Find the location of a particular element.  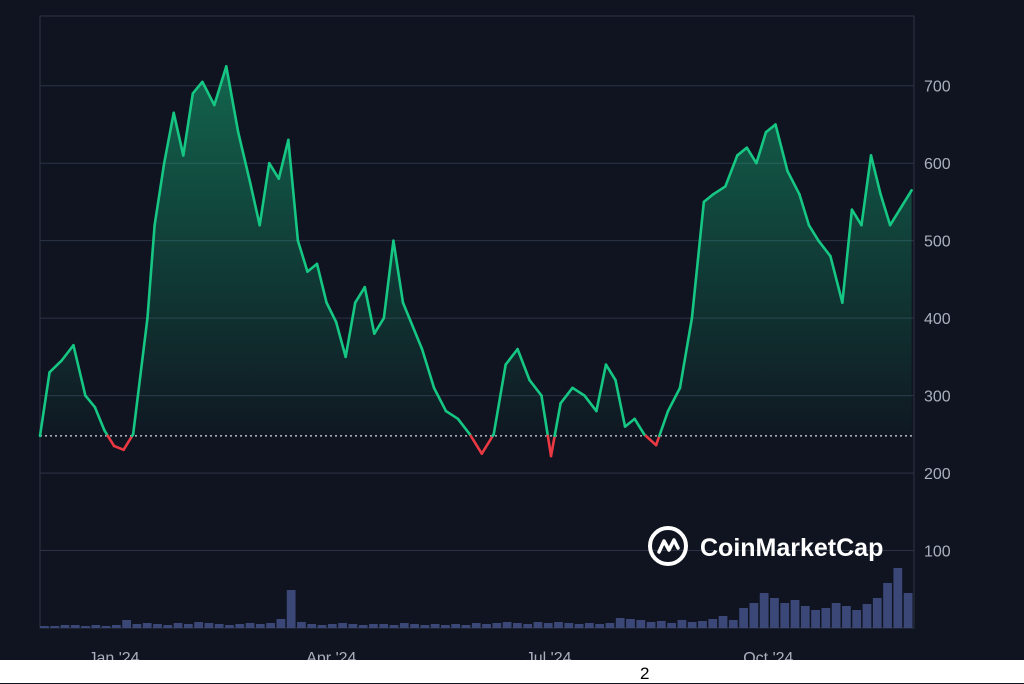

x-tick-label: Oct '24 is located at coordinates (768, 655).